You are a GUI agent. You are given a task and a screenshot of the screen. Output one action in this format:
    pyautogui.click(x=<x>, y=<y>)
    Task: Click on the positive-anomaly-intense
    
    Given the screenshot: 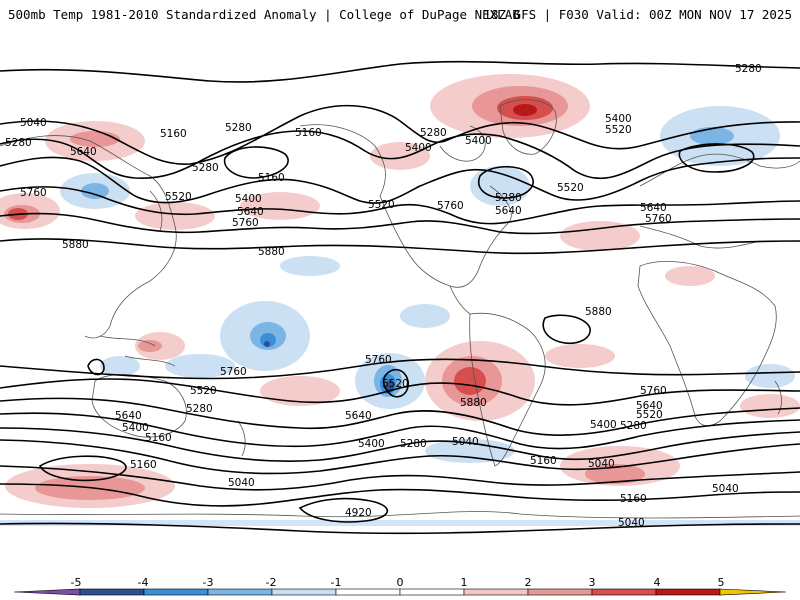 What is the action you would take?
    pyautogui.click(x=525, y=110)
    